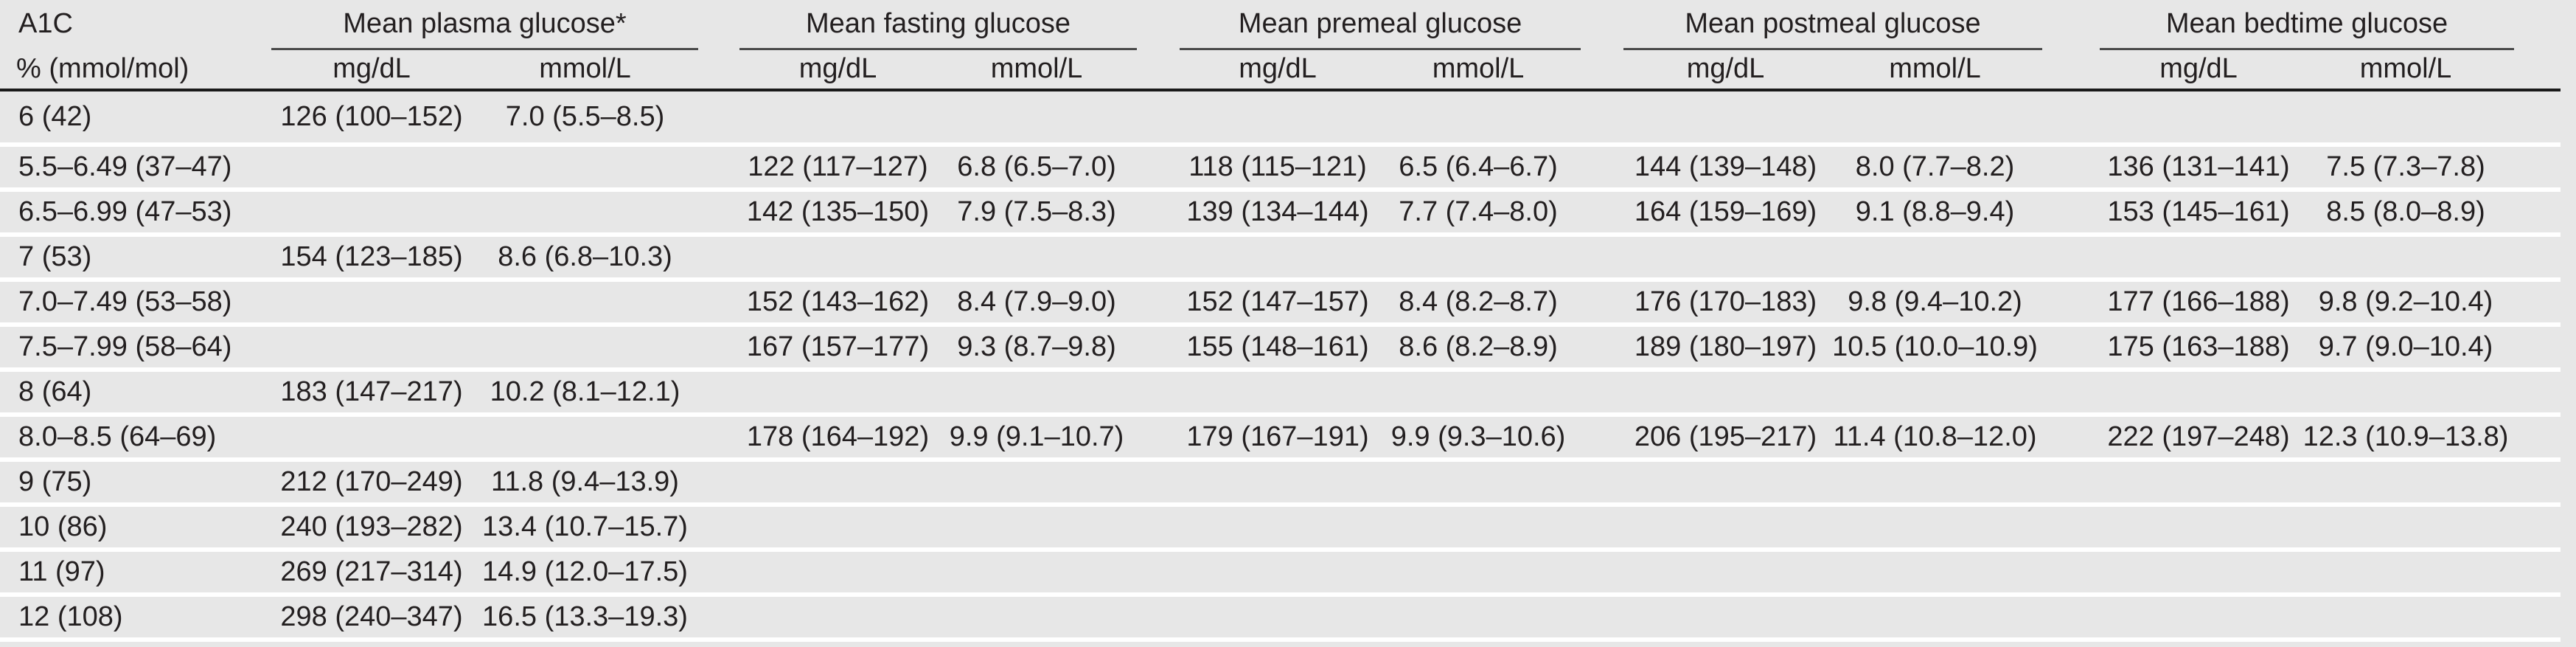 The image size is (2576, 647). I want to click on value-cell: 179 (167–191), so click(1278, 439).